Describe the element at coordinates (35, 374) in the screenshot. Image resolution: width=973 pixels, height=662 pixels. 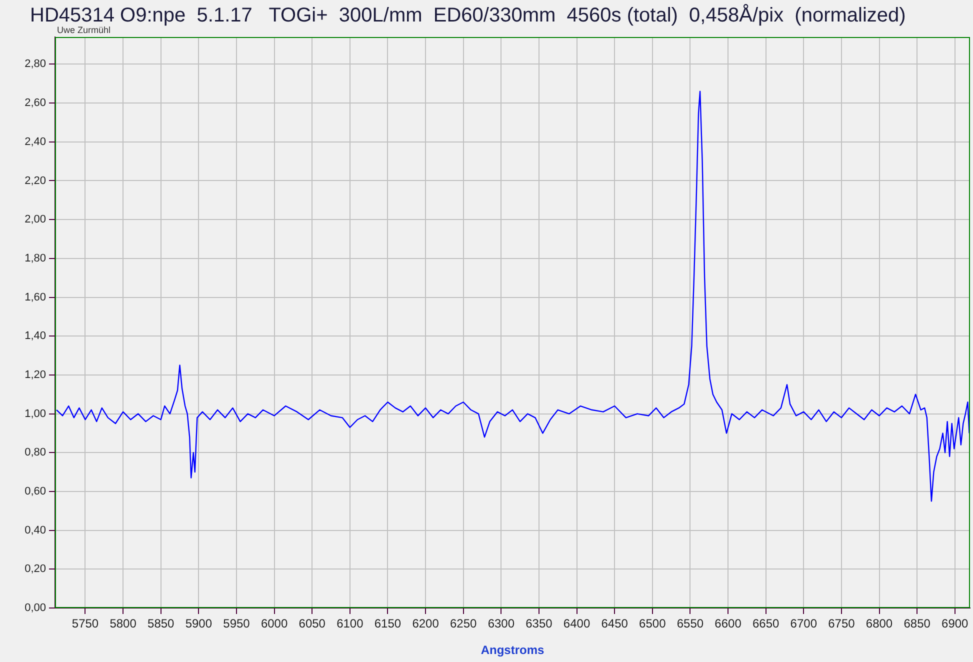
I see `y-tick-label: 1,20` at that location.